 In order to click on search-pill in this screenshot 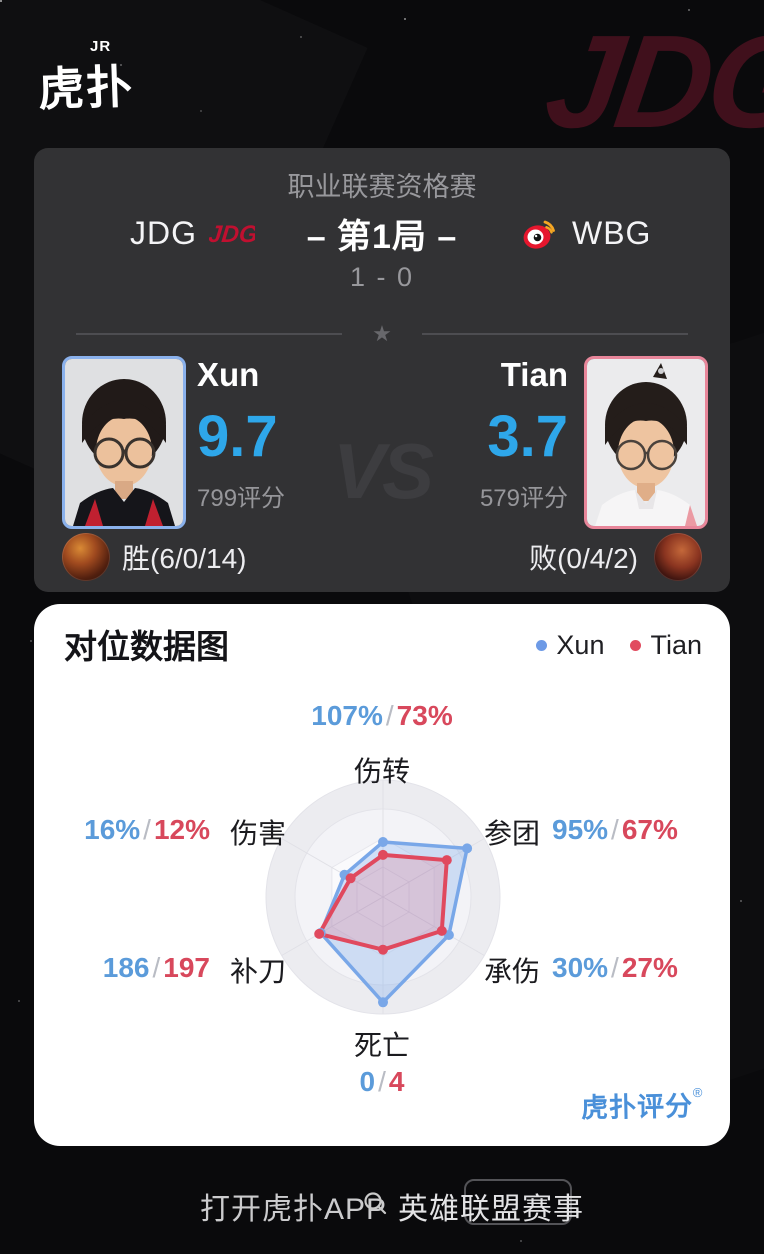, I will do `click(518, 1202)`.